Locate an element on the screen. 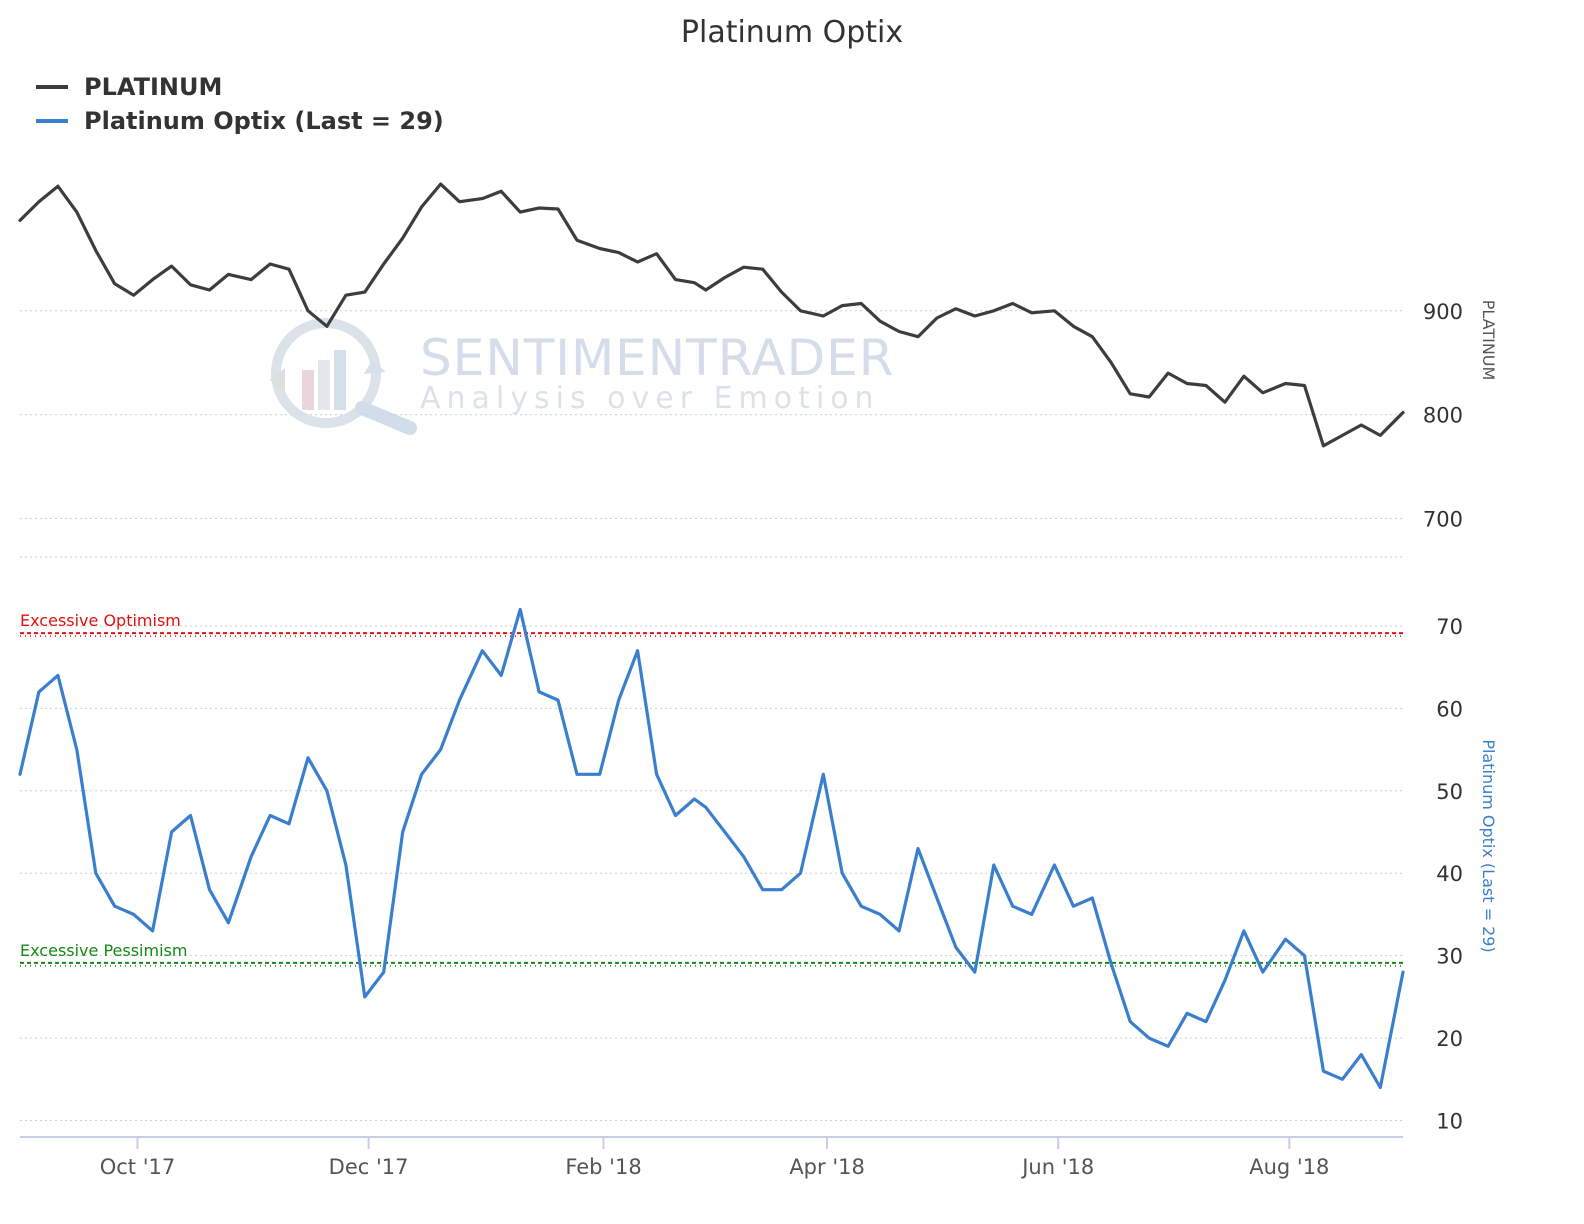 This screenshot has height=1224, width=1584. y-tick-label-optix: 70 is located at coordinates (1449, 627).